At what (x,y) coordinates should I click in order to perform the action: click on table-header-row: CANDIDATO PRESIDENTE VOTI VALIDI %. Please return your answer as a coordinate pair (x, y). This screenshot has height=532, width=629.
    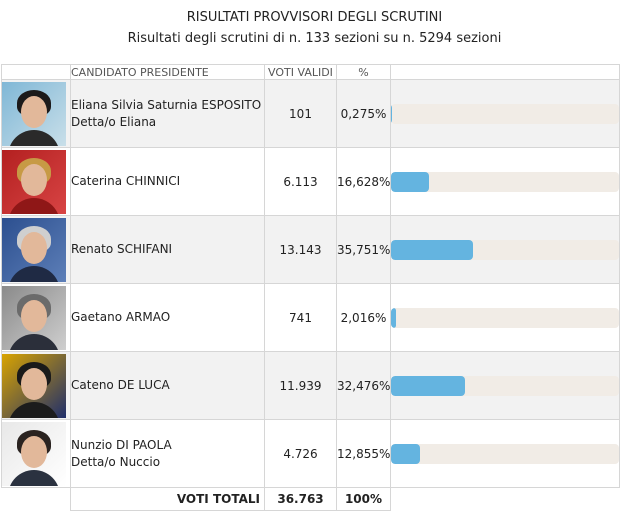
    Looking at the image, I should click on (310, 72).